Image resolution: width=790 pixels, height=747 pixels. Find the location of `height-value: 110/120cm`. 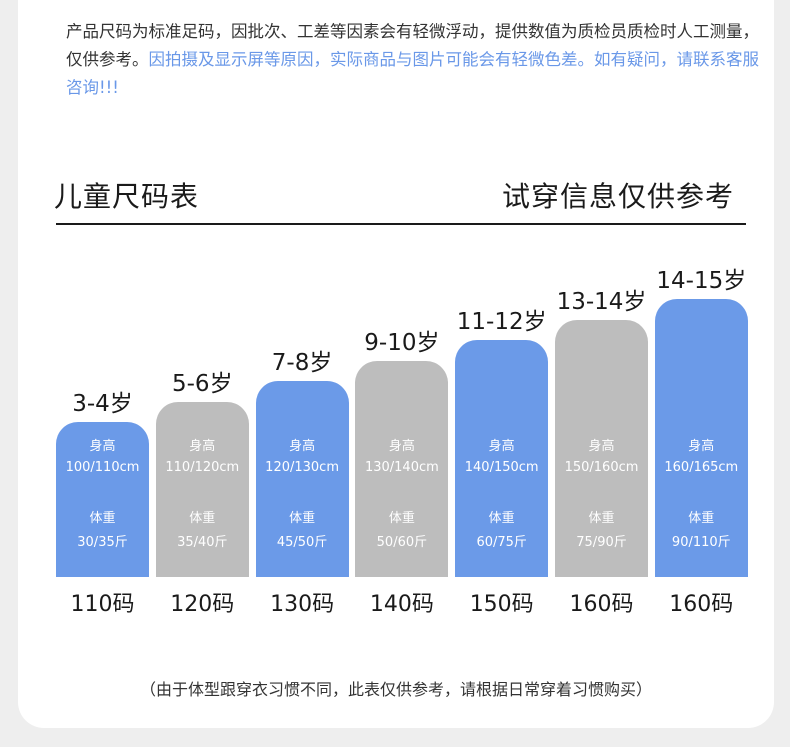

height-value: 110/120cm is located at coordinates (202, 467).